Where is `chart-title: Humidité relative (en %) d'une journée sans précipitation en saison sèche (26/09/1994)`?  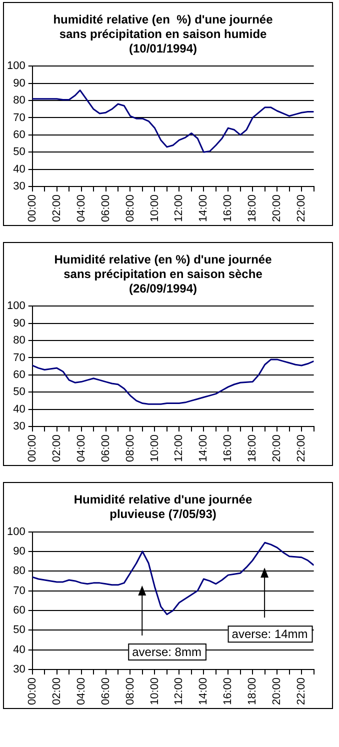
chart-title: Humidité relative (en %) d'une journée sans précipitation en saison sèche (26/09/1994) is located at coordinates (163, 274).